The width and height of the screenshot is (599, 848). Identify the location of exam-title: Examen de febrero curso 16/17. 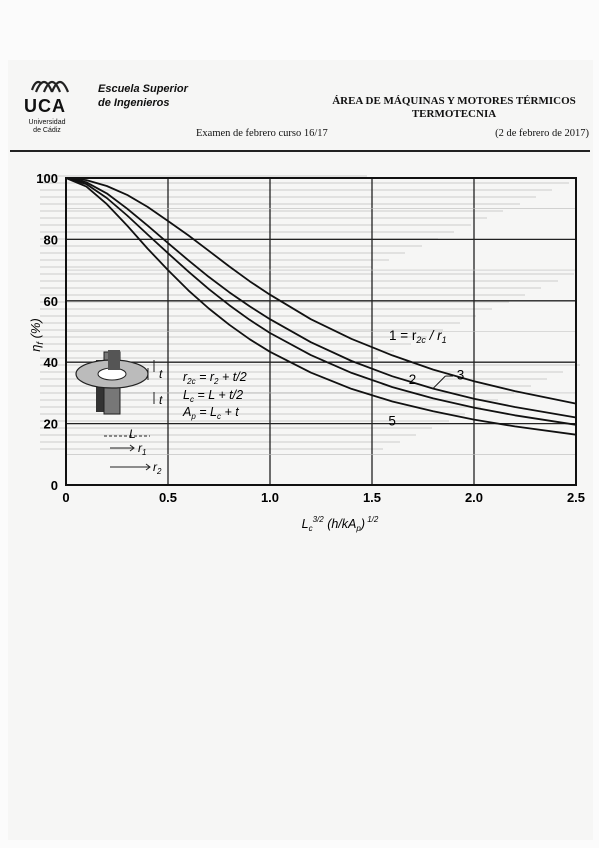
(262, 133).